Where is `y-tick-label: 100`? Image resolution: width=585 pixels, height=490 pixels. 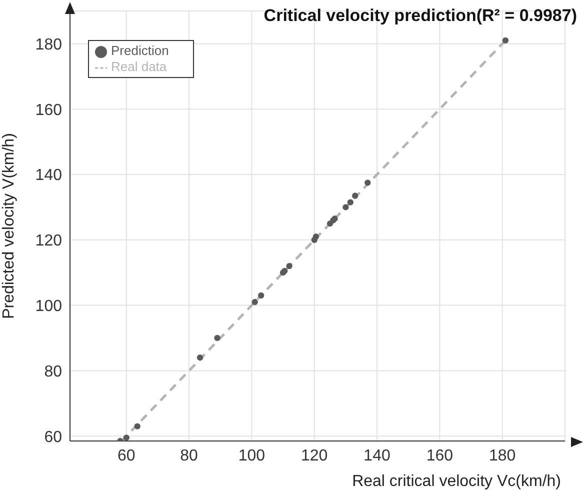
y-tick-label: 100 is located at coordinates (48, 306).